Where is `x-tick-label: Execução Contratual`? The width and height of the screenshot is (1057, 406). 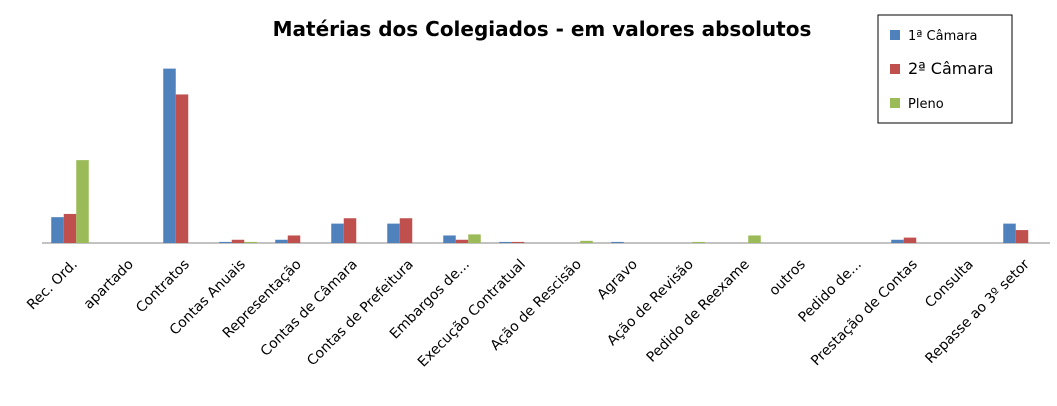
x-tick-label: Execução Contratual is located at coordinates (472, 314).